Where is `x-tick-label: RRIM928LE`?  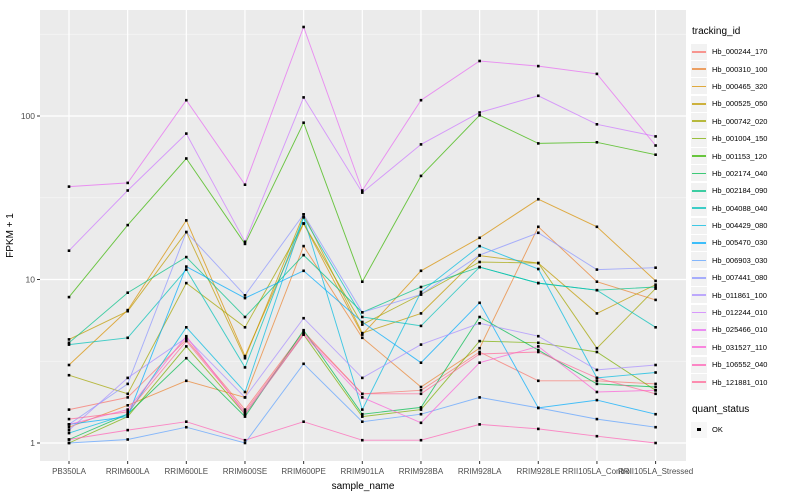 x-tick-label: RRIM928LE is located at coordinates (538, 471).